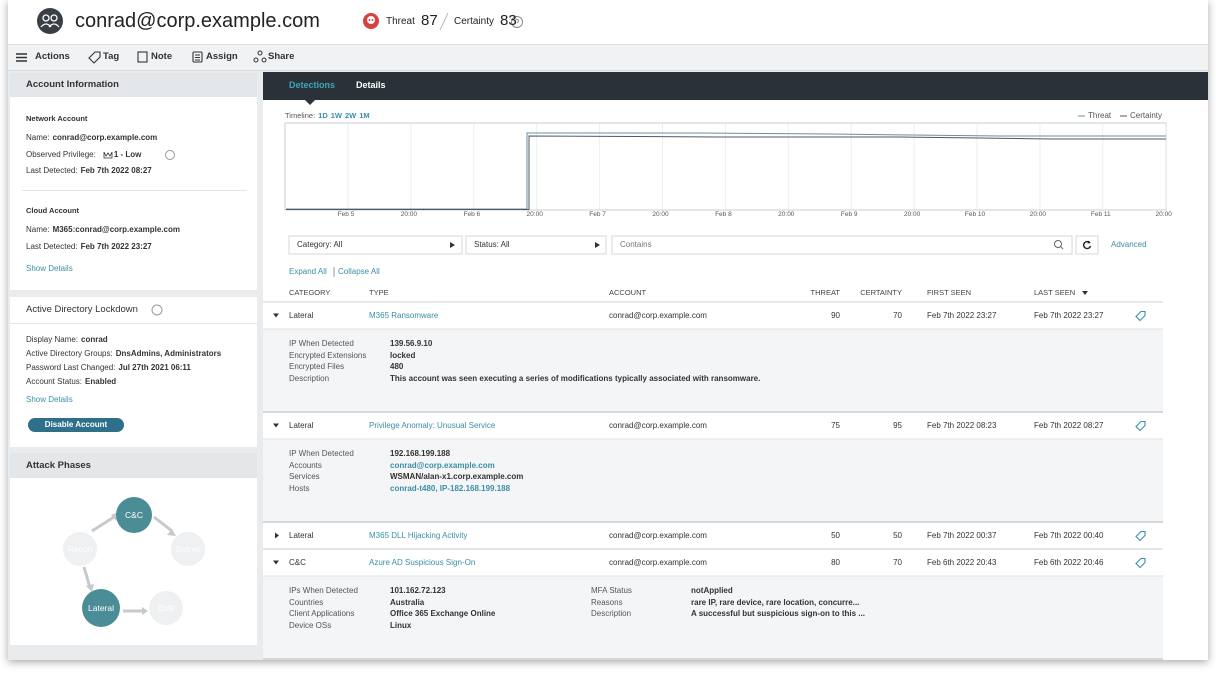 The height and width of the screenshot is (677, 1216). What do you see at coordinates (69, 353) in the screenshot?
I see `field-label: Active Directory Groups:` at bounding box center [69, 353].